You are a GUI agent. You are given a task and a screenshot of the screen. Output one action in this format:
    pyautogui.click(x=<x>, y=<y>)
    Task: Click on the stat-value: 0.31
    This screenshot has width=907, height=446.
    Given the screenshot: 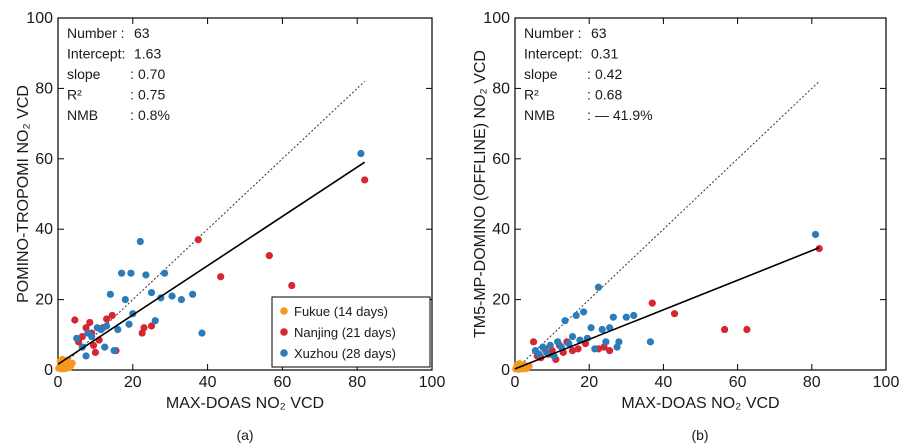 What is the action you would take?
    pyautogui.click(x=604, y=54)
    